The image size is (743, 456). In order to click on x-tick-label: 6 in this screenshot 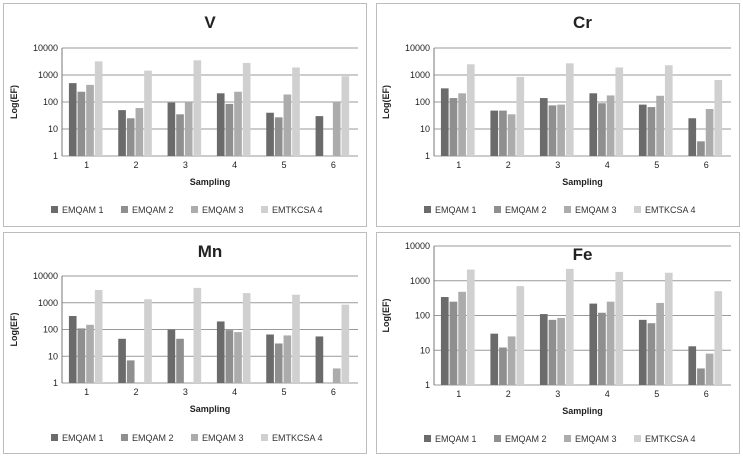, I will do `click(333, 165)`.